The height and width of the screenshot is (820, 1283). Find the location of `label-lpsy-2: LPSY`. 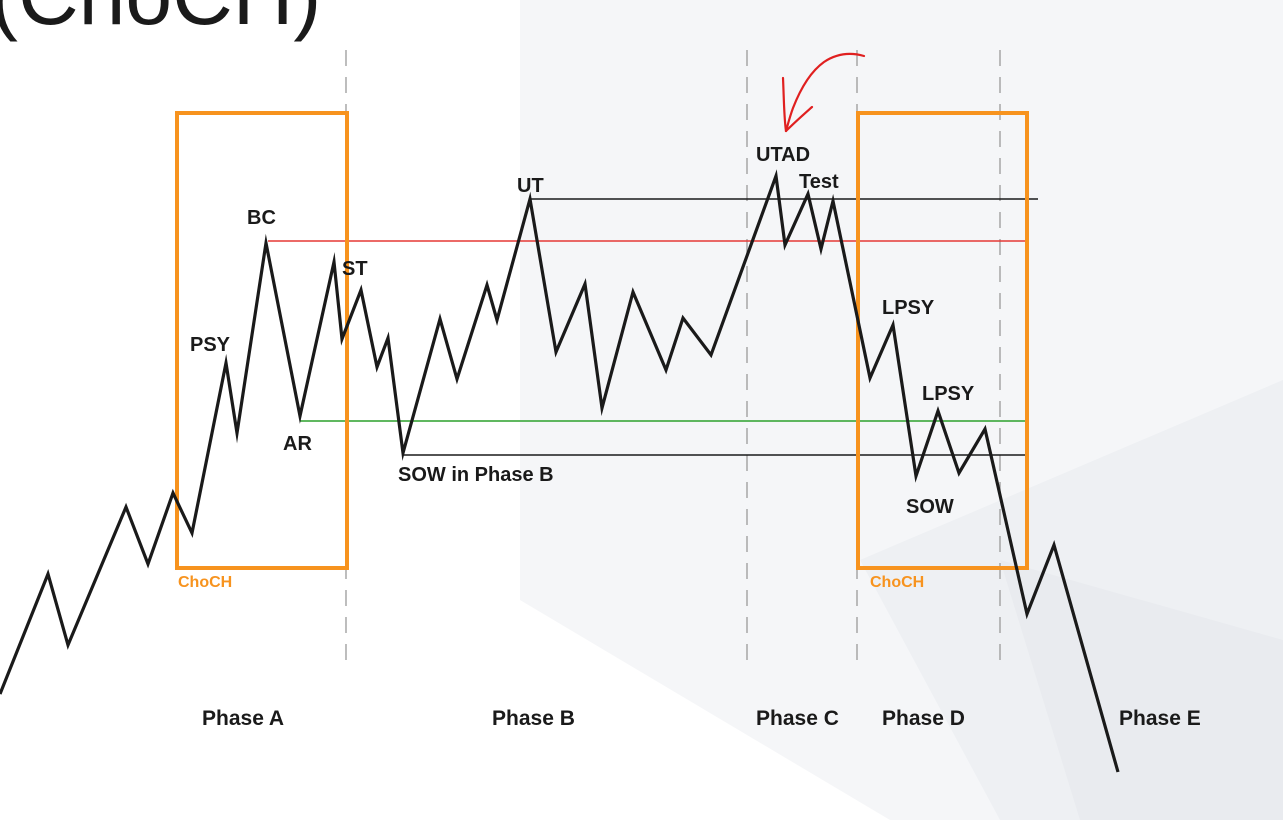

label-lpsy-2: LPSY is located at coordinates (948, 394).